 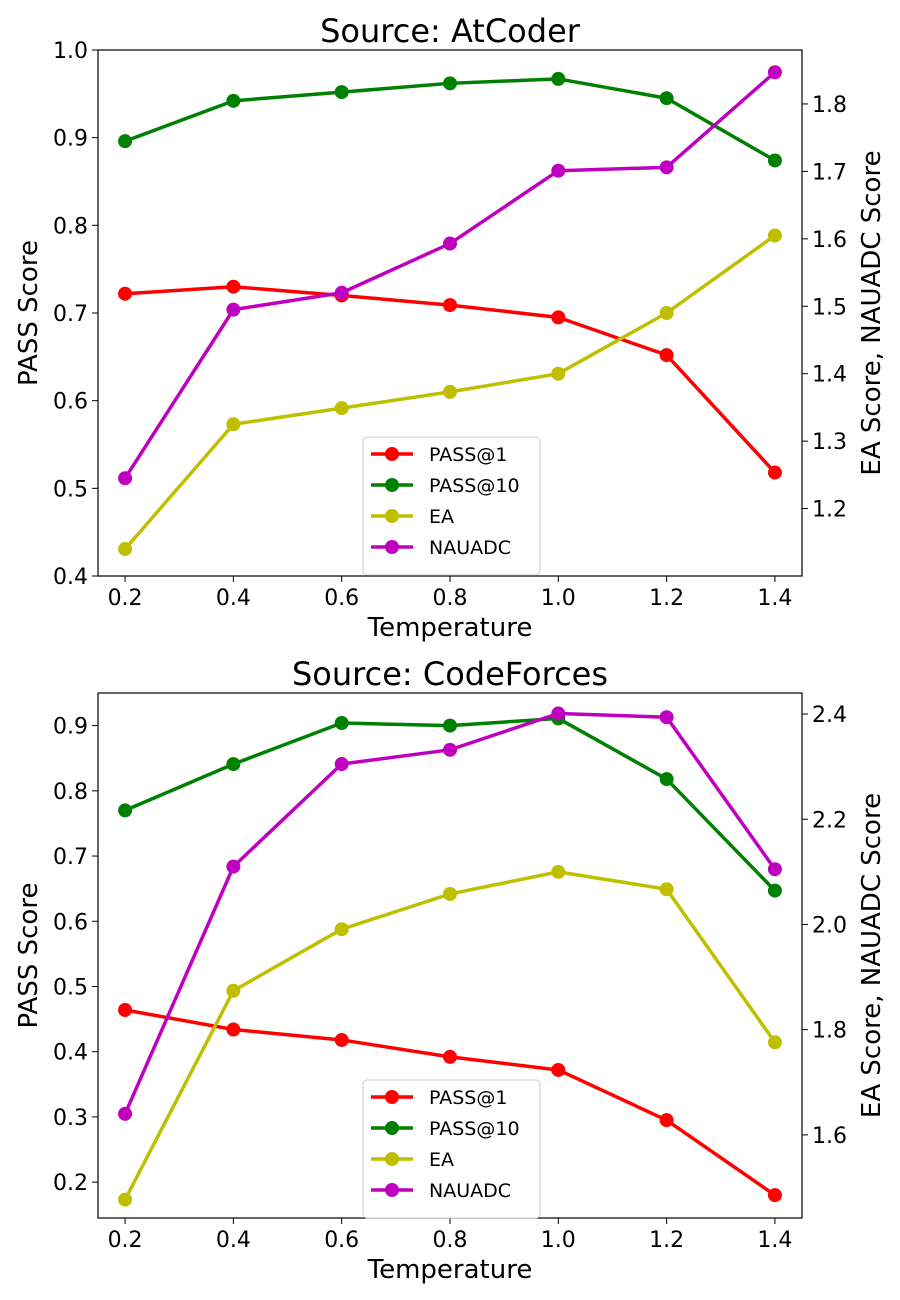 What do you see at coordinates (70, 51) in the screenshot?
I see `y-left-tick-label: 1.0` at bounding box center [70, 51].